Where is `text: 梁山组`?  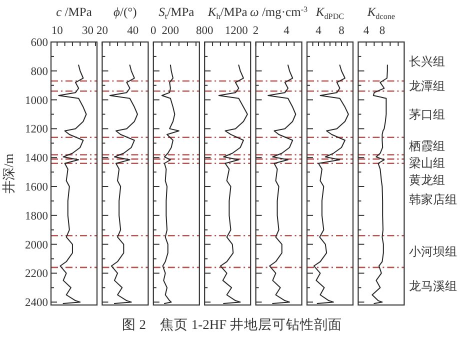 text: 梁山组 is located at coordinates (427, 163).